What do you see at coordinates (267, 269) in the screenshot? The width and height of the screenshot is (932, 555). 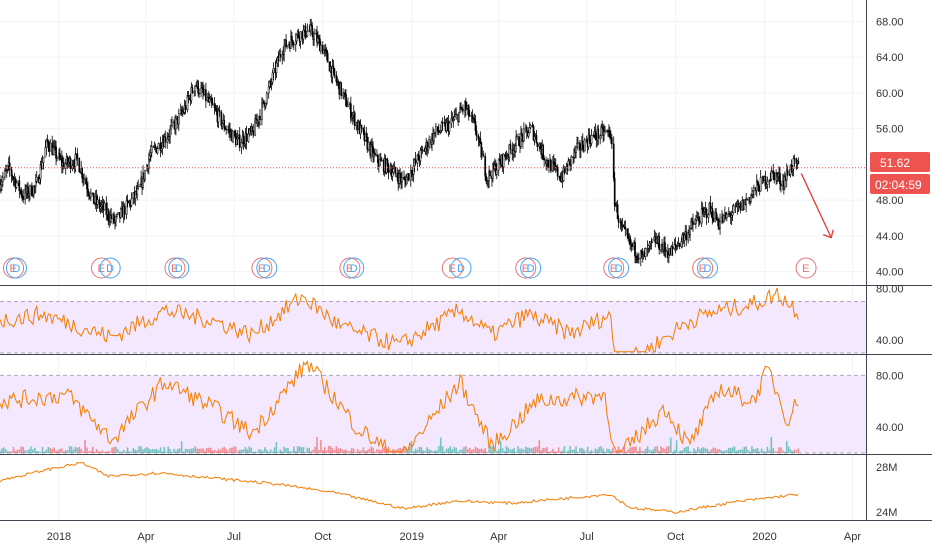 I see `dividend-marker-label: D` at bounding box center [267, 269].